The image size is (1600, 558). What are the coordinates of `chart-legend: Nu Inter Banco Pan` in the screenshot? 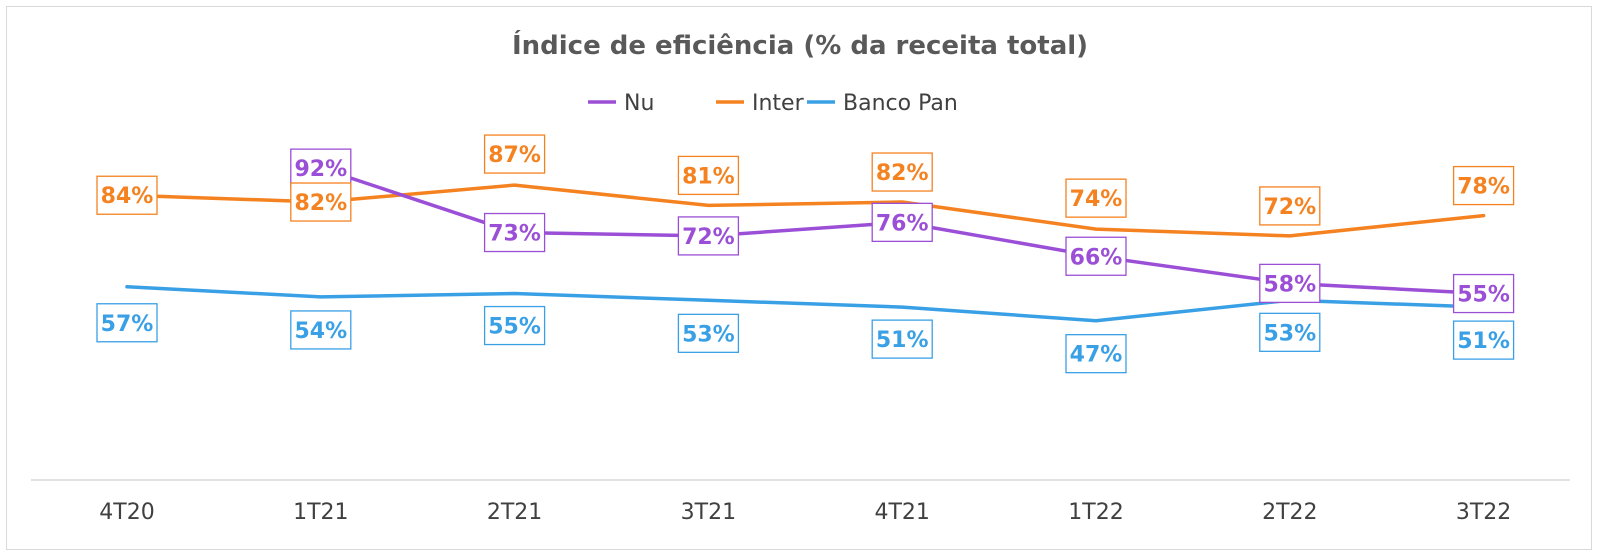 It's located at (773, 103).